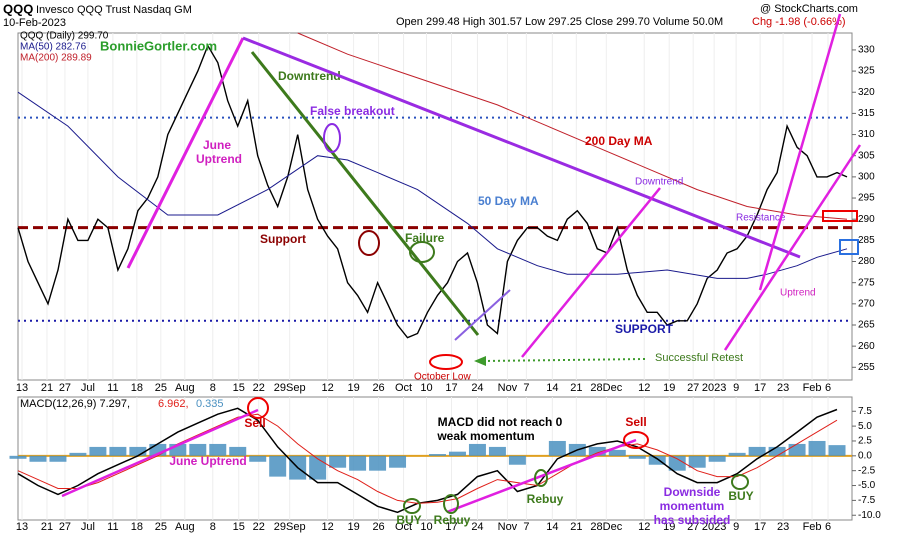 This screenshot has width=900, height=534. What do you see at coordinates (137, 527) in the screenshot?
I see `x-tick-label: 18` at bounding box center [137, 527].